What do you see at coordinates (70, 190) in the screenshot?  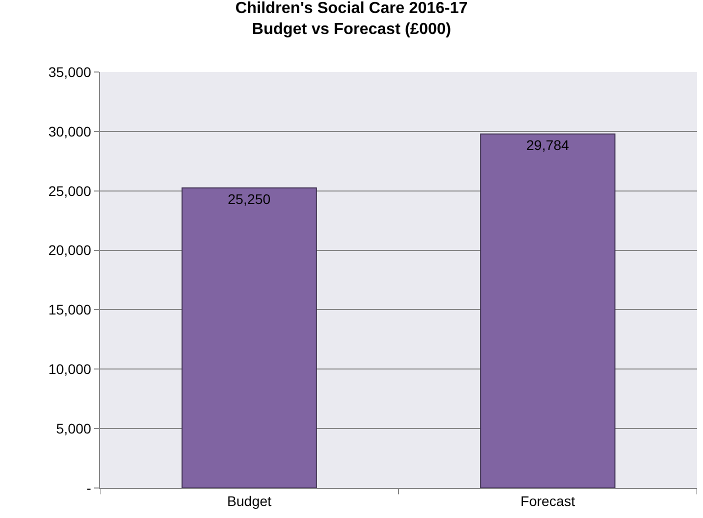 I see `y-tick-label: 25,000` at bounding box center [70, 190].